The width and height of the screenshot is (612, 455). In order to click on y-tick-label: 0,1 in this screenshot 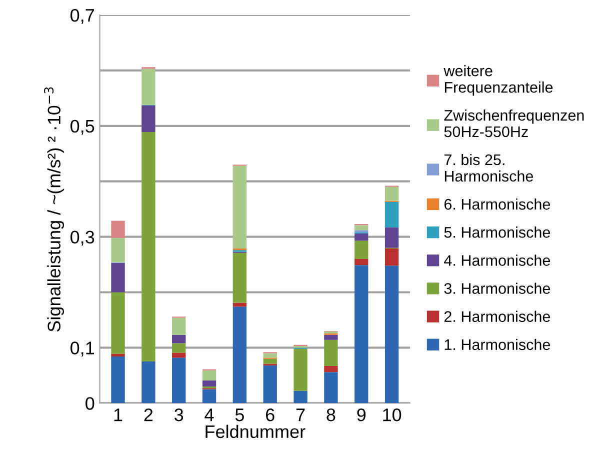, I will do `click(82, 349)`.